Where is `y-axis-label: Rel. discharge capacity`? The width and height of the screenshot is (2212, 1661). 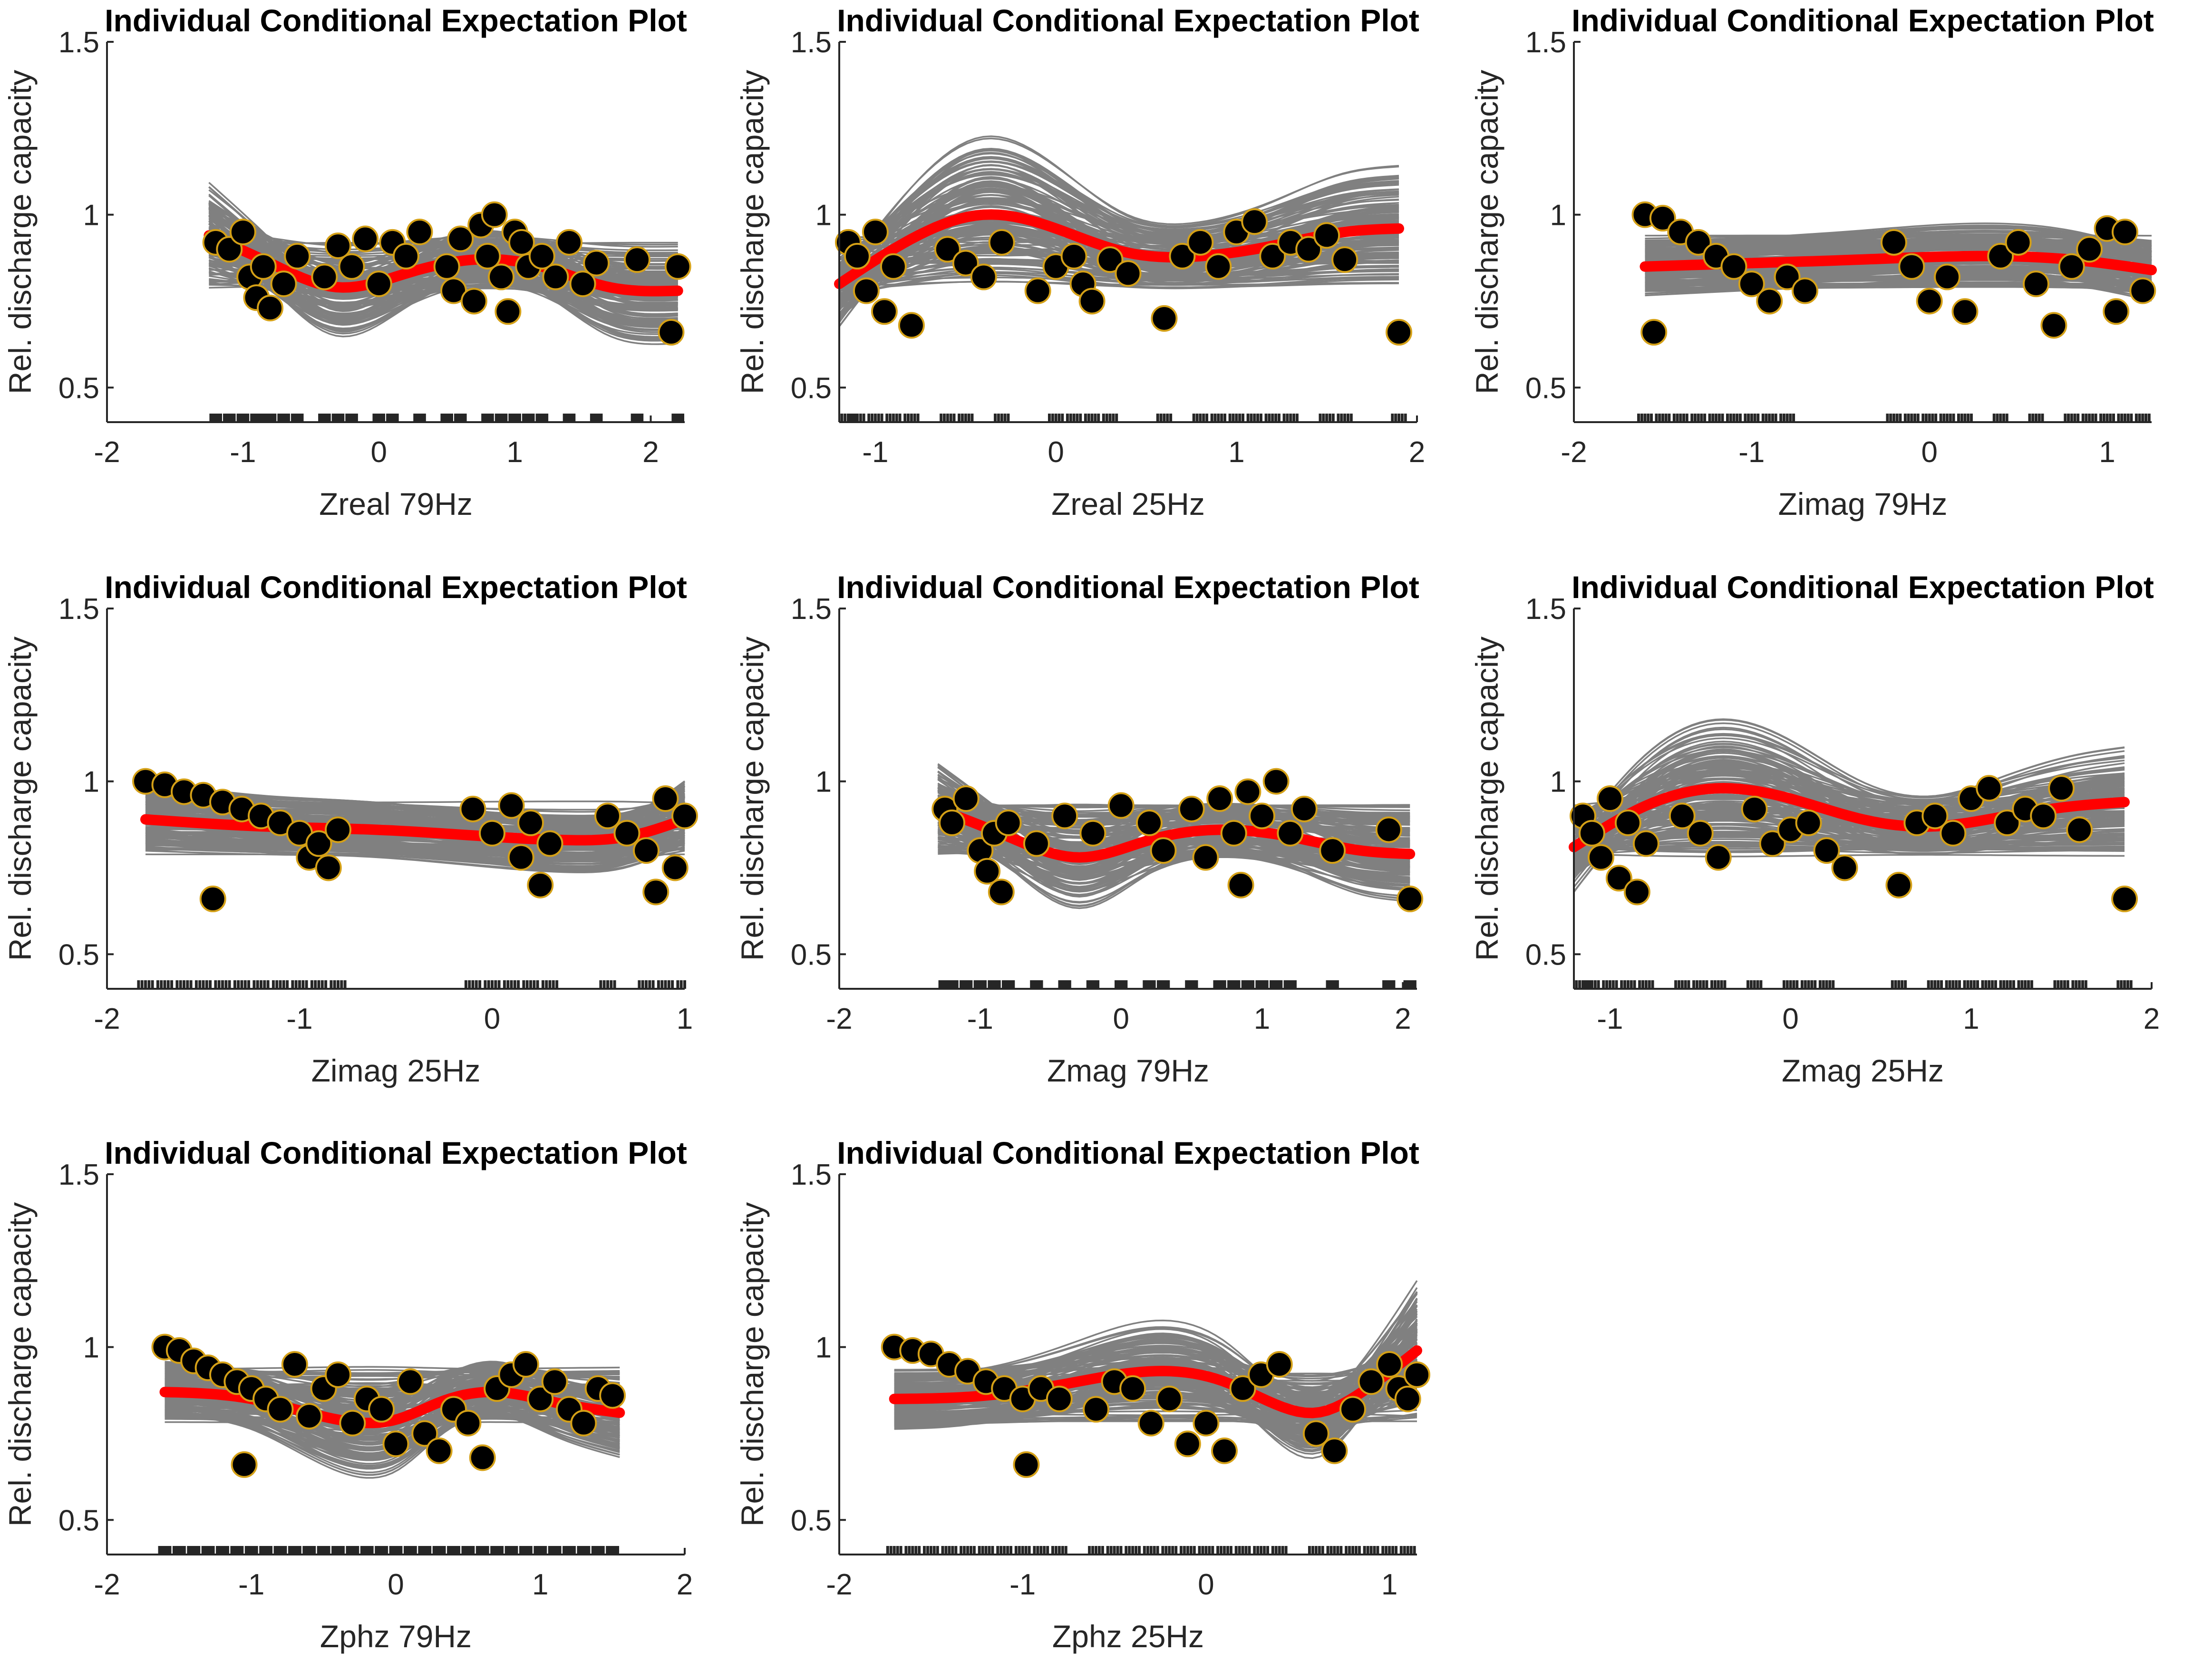 y-axis-label: Rel. discharge capacity is located at coordinates (20, 799).